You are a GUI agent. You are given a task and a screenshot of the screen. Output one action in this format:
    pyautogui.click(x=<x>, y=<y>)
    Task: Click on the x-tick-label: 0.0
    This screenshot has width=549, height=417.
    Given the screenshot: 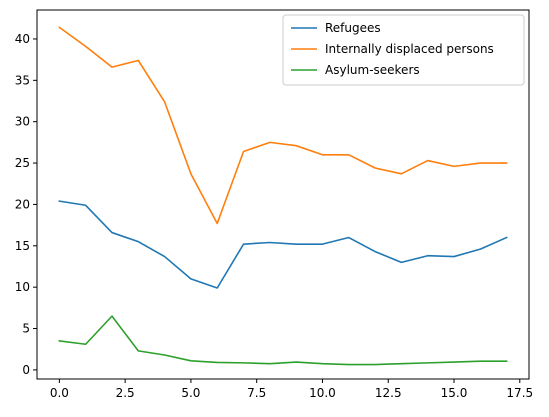 What is the action you would take?
    pyautogui.click(x=59, y=393)
    